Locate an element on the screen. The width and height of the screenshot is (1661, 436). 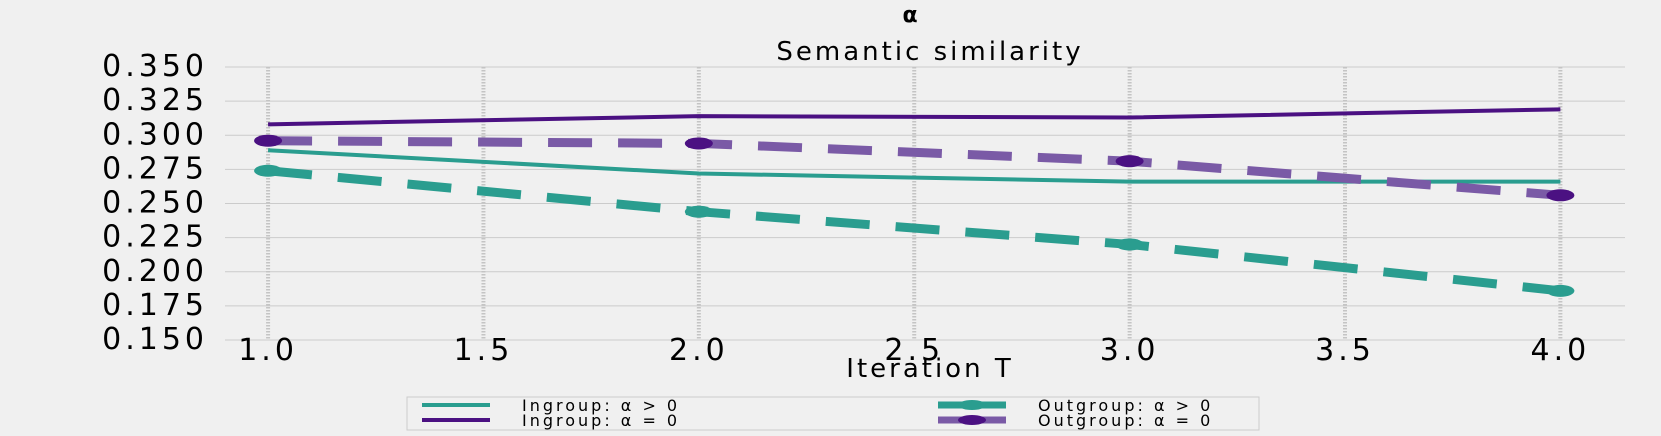
y-tick-label: 0.300 is located at coordinates (155, 134).